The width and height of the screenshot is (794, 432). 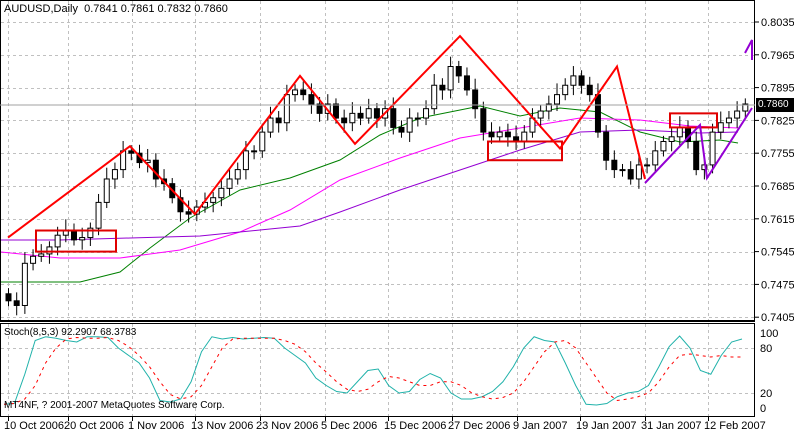 What do you see at coordinates (777, 318) in the screenshot?
I see `svg-text: 0.7405` at bounding box center [777, 318].